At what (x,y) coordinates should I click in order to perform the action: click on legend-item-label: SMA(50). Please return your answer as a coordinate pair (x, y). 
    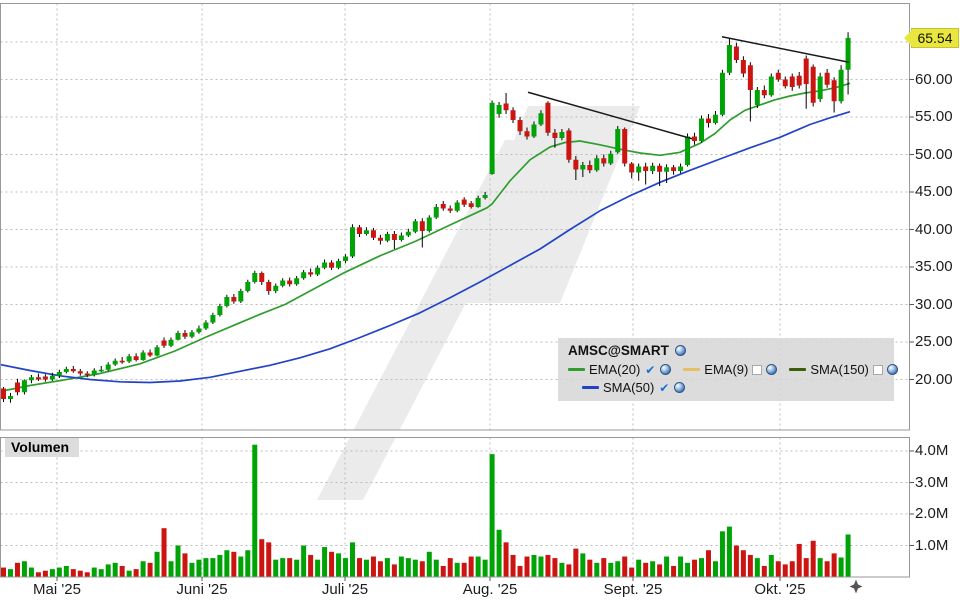
    Looking at the image, I should click on (629, 387).